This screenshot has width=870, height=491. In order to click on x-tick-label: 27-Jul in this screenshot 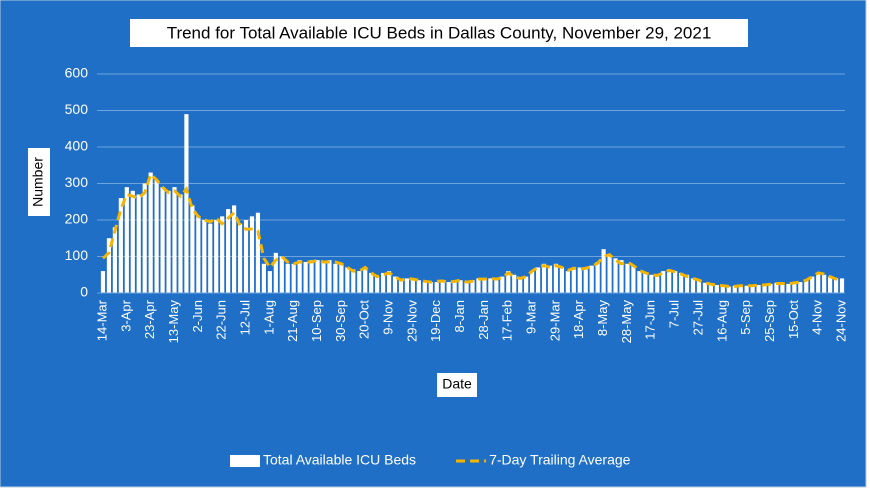, I will do `click(697, 318)`.